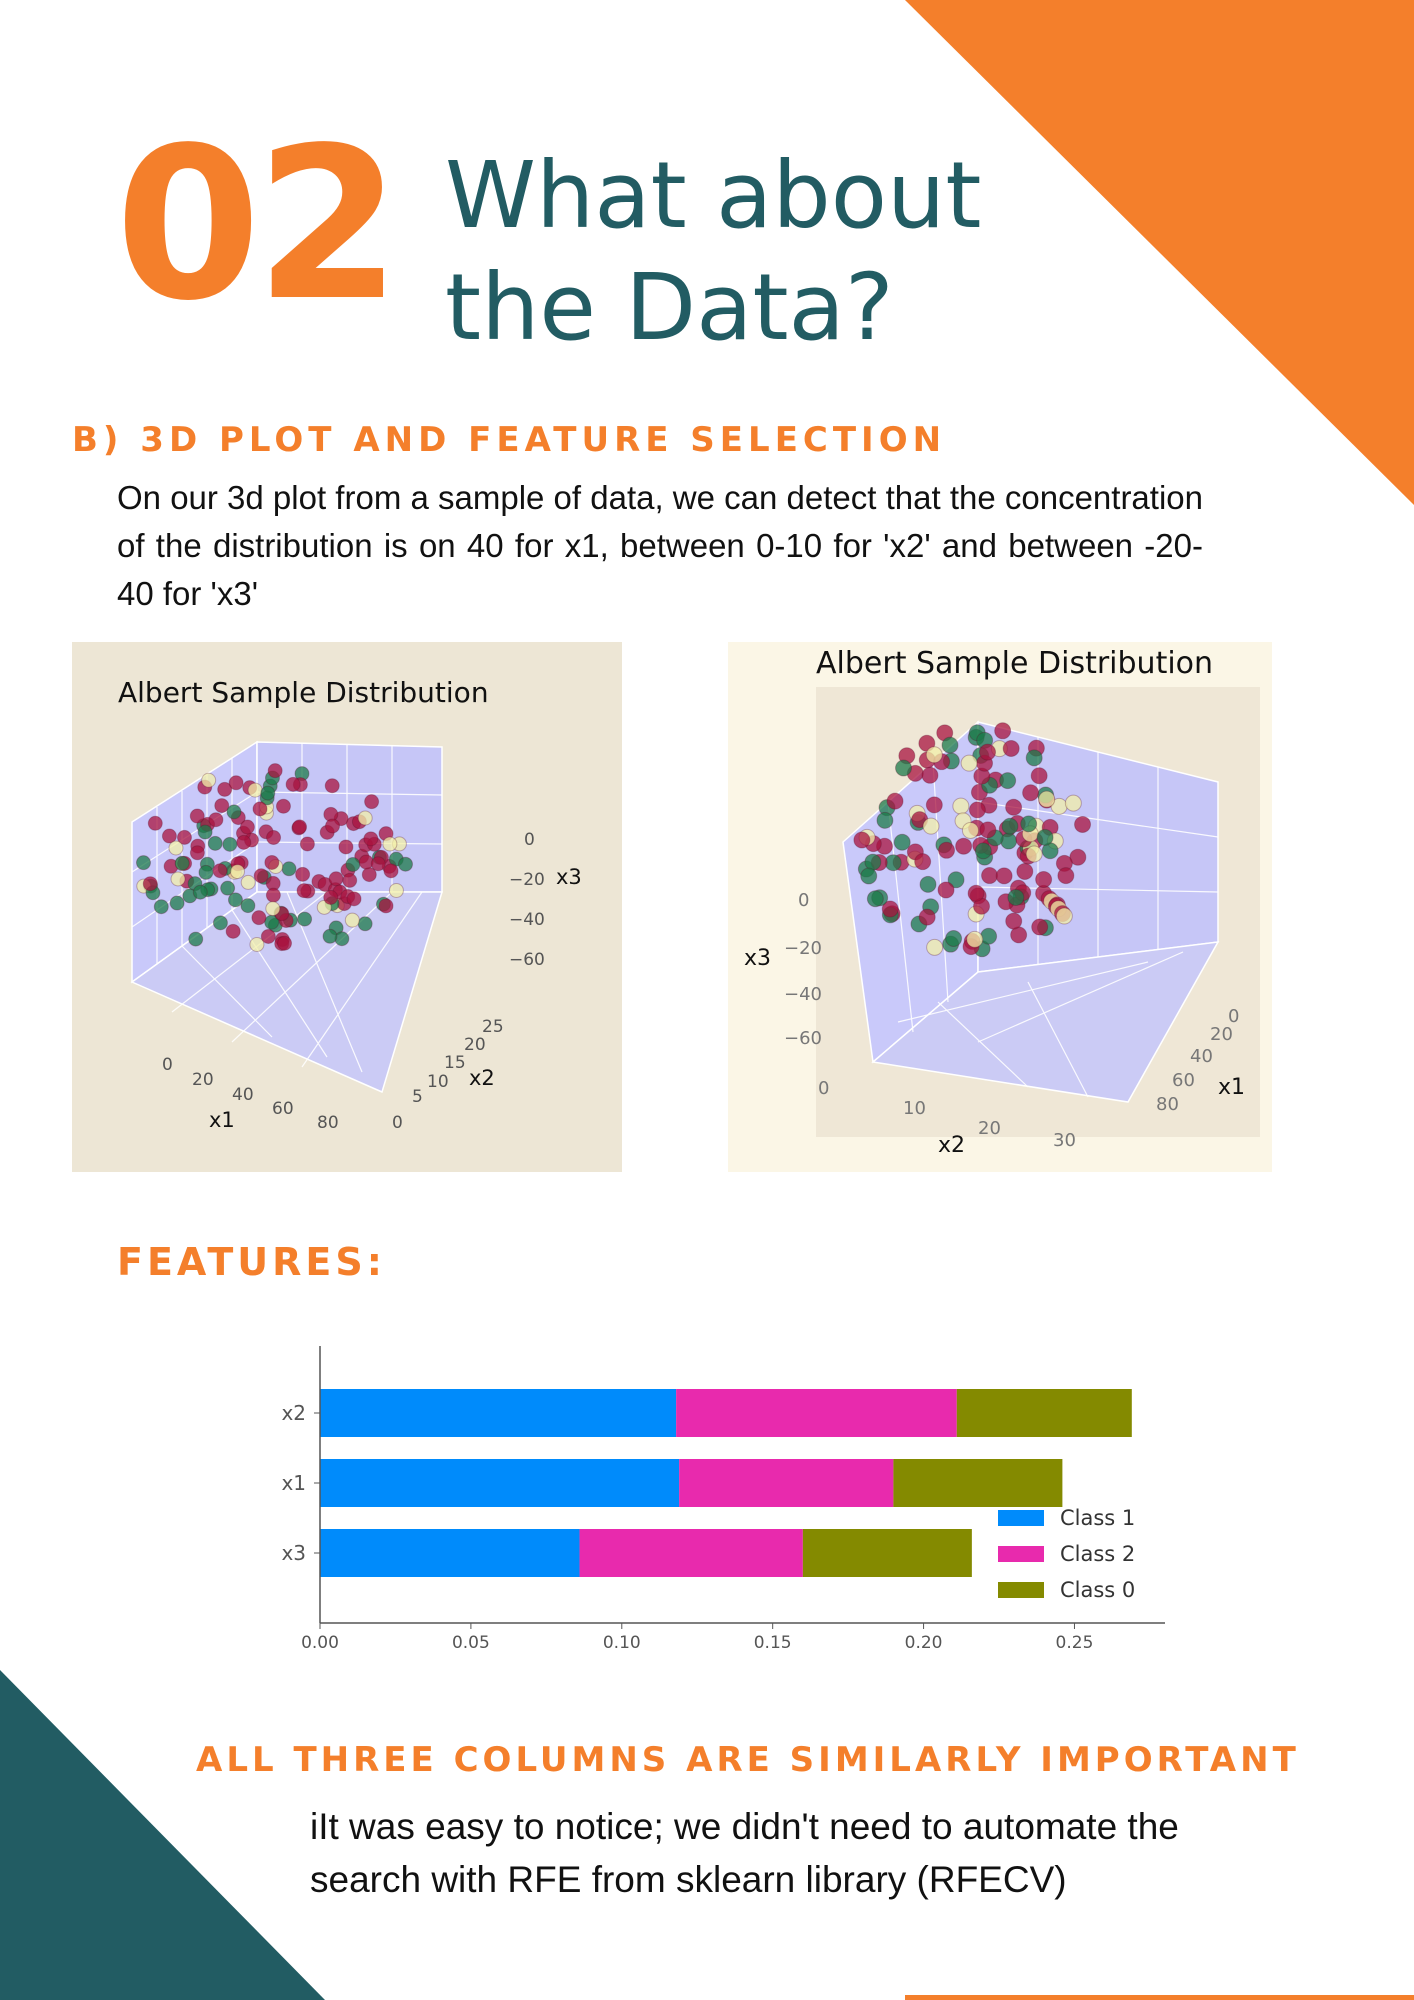 The width and height of the screenshot is (1414, 2000). I want to click on page-title: What about the Data?, so click(713, 251).